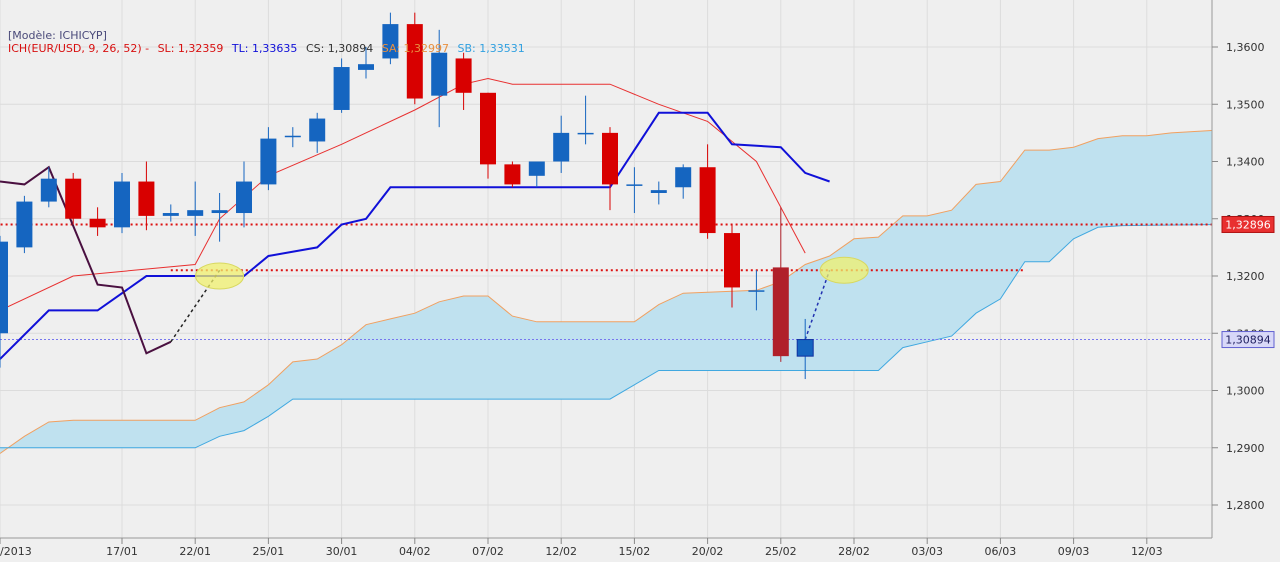 This screenshot has height=562, width=1280. What do you see at coordinates (1245, 505) in the screenshot?
I see `y-tick-label: 1,2800` at bounding box center [1245, 505].